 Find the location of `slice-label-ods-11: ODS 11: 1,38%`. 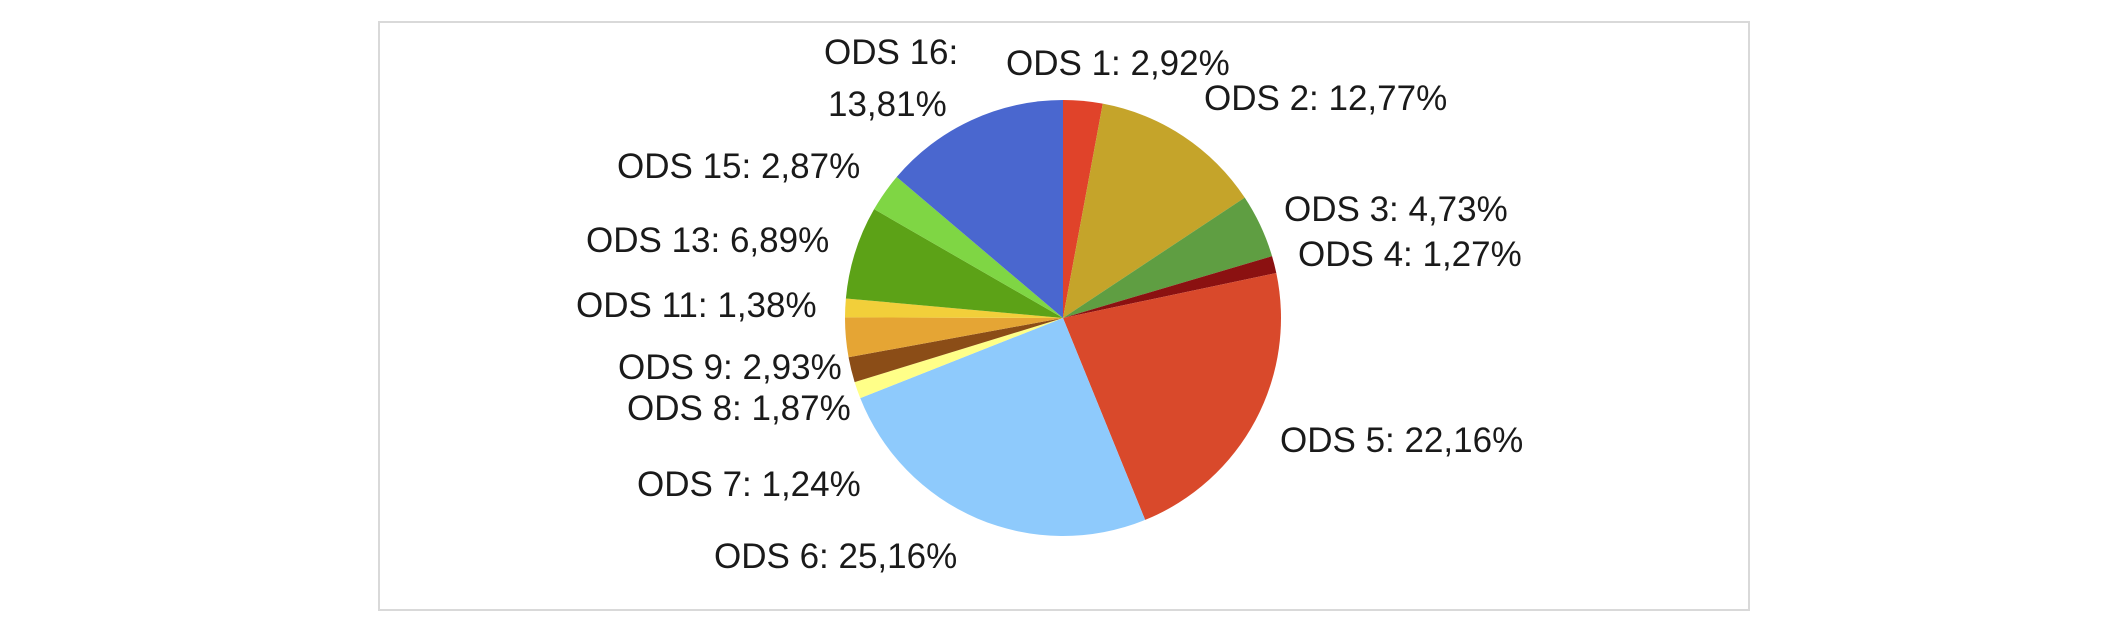

slice-label-ods-11: ODS 11: 1,38% is located at coordinates (696, 305).